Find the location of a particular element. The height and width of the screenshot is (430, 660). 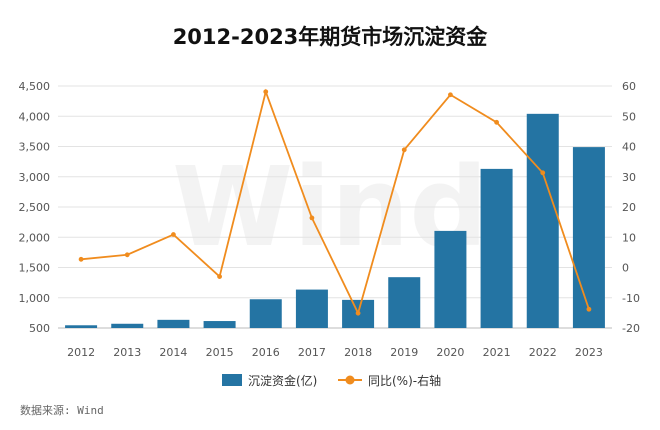

right-tick-label: 50 is located at coordinates (629, 116).